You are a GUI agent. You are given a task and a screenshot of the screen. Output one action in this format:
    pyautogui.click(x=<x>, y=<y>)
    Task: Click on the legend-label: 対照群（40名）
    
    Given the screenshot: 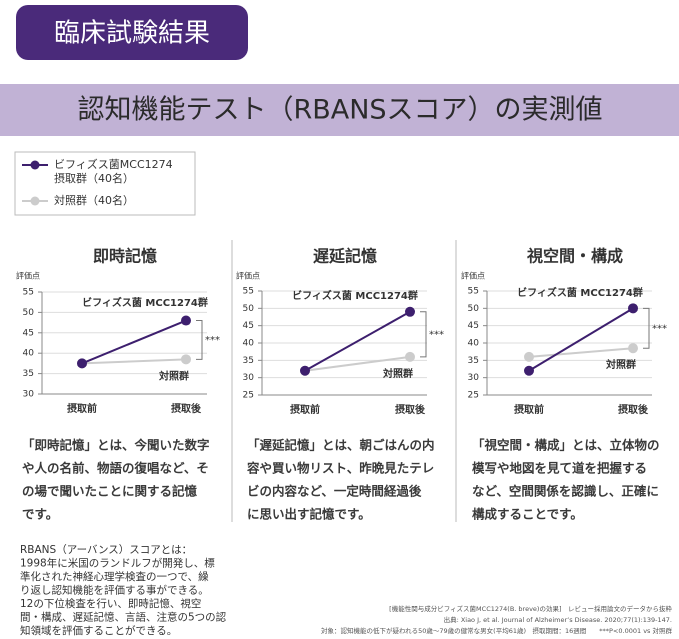 What is the action you would take?
    pyautogui.click(x=94, y=200)
    